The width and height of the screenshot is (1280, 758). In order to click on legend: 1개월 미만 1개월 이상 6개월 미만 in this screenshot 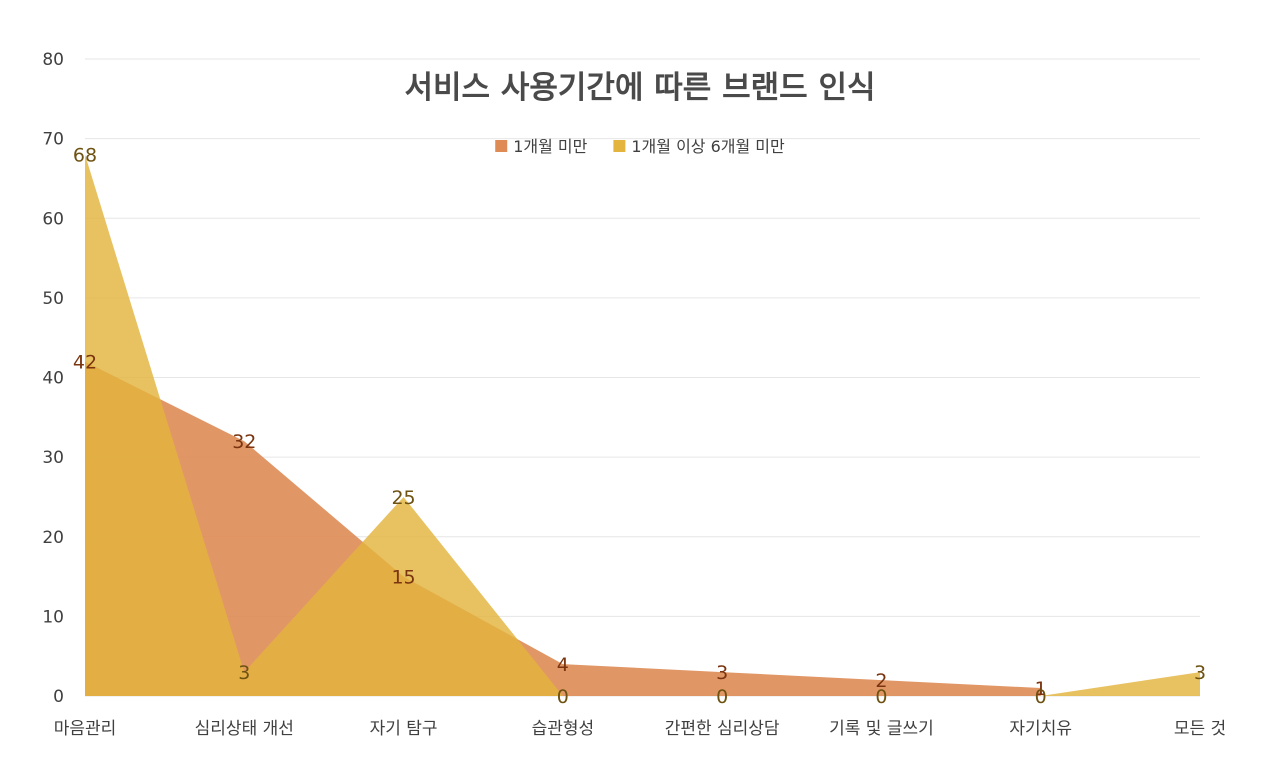, I will do `click(640, 146)`.